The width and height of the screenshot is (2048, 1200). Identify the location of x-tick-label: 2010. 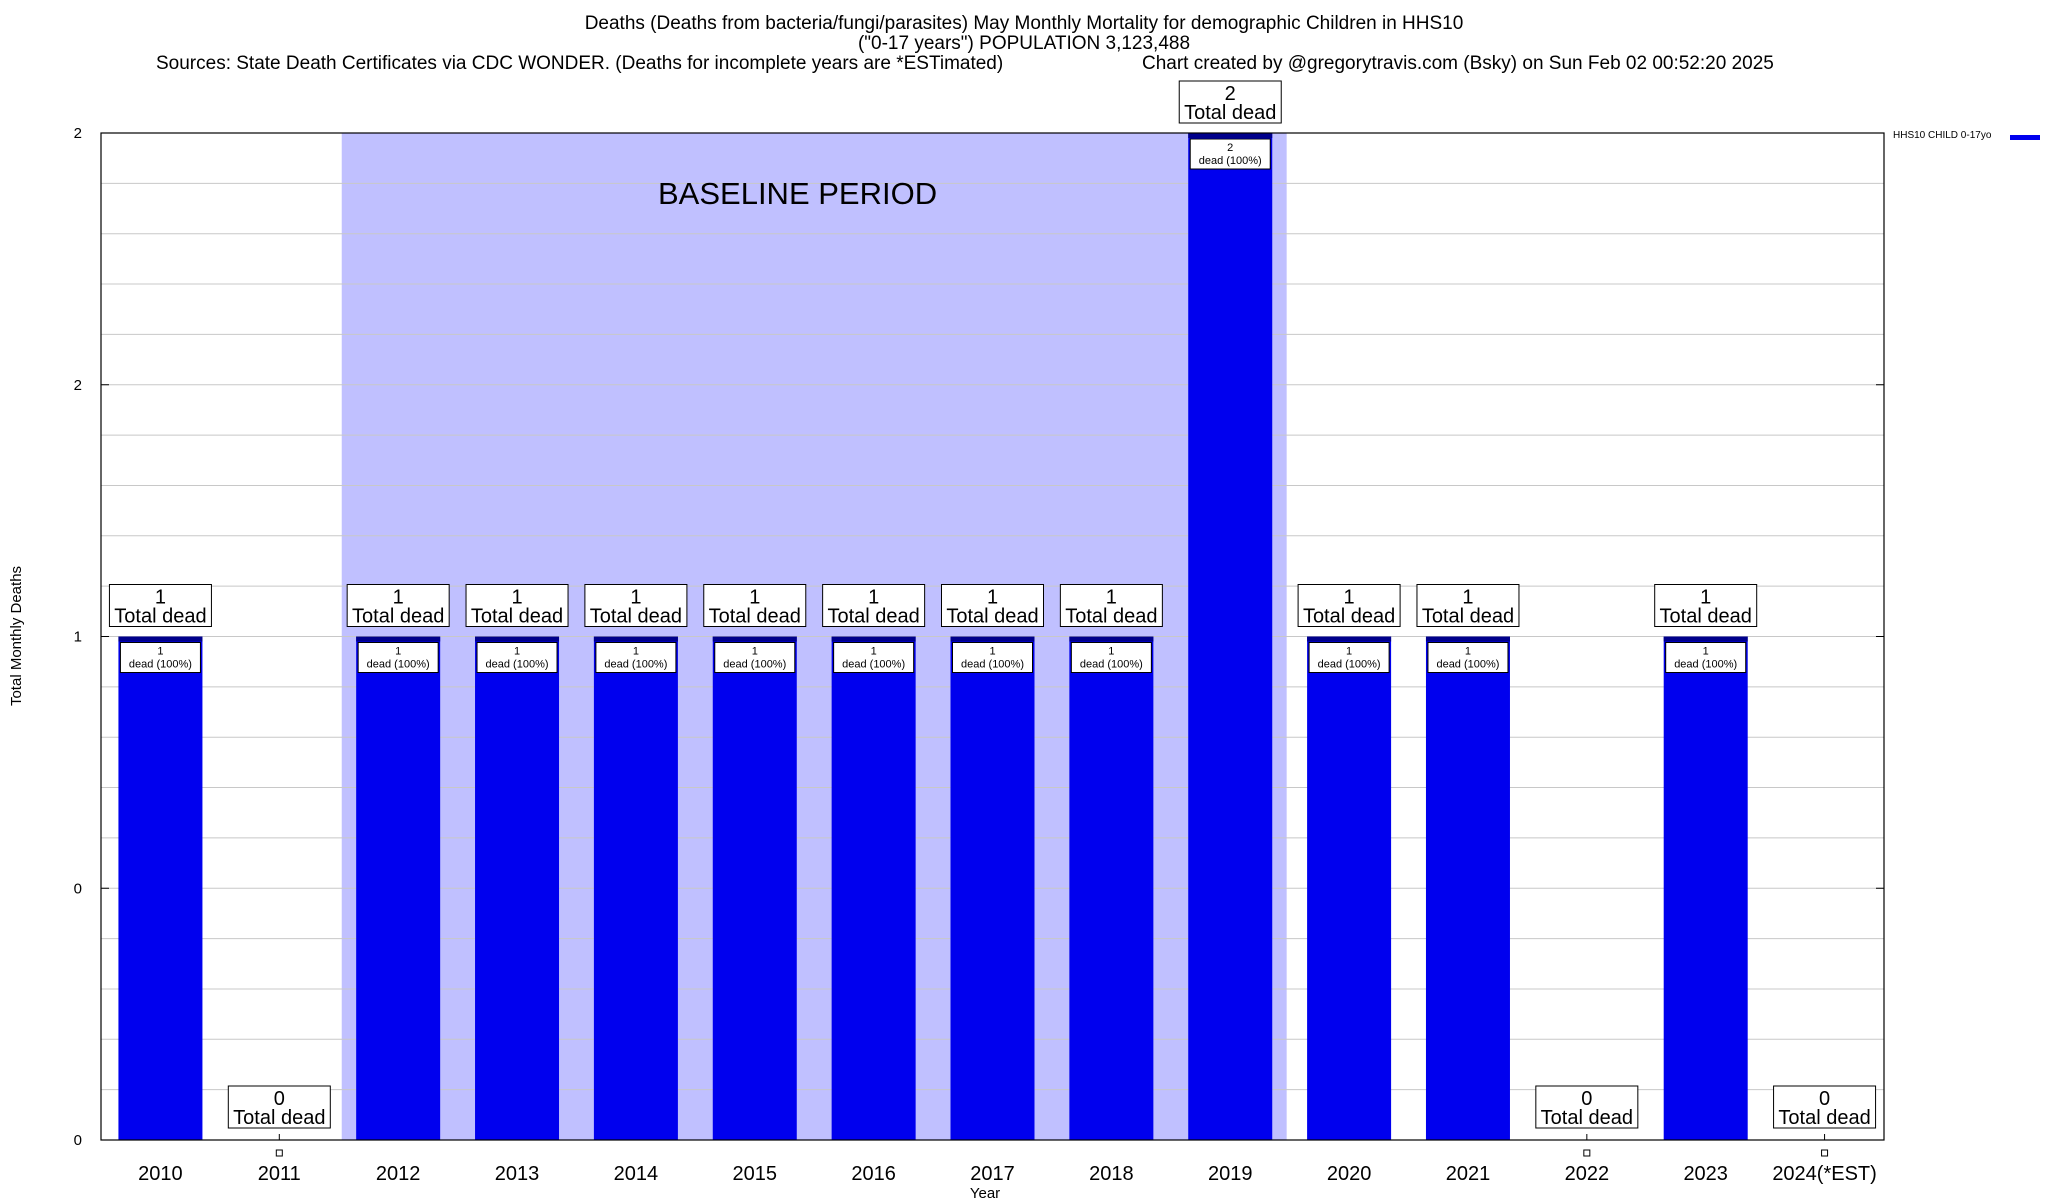
(160, 1174).